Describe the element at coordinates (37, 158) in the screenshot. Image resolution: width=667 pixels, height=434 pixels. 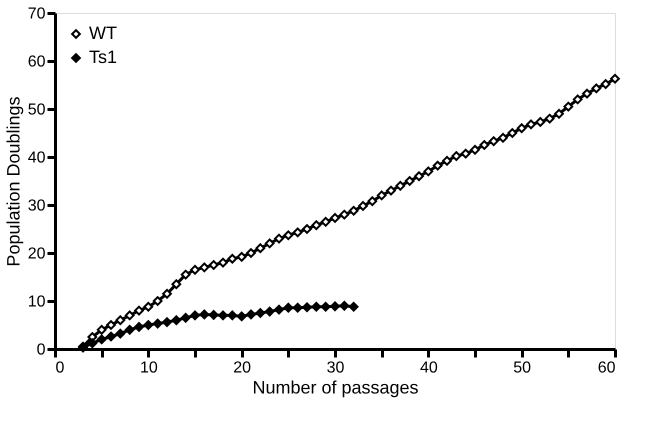
I see `y-tick-label: 40` at that location.